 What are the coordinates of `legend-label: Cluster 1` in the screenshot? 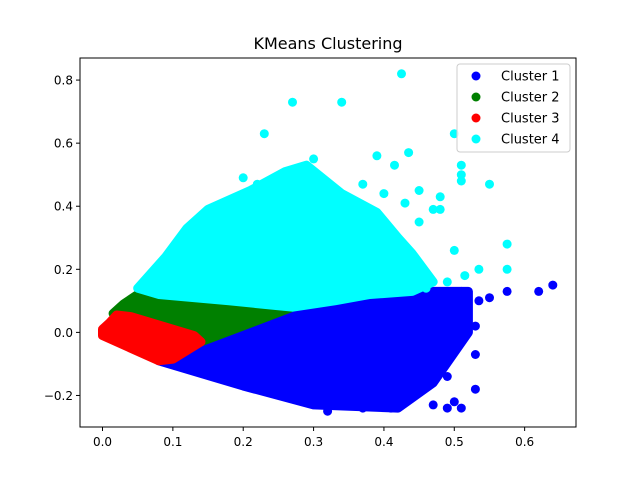 It's located at (530, 77).